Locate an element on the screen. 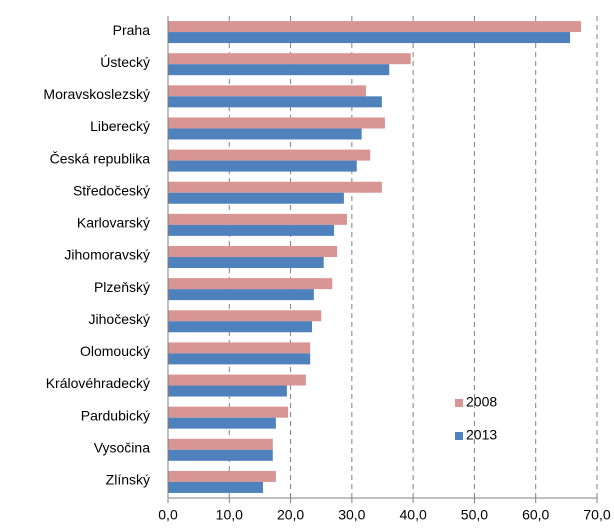 The width and height of the screenshot is (614, 528). y-tick-label: Ústecký is located at coordinates (125, 62).